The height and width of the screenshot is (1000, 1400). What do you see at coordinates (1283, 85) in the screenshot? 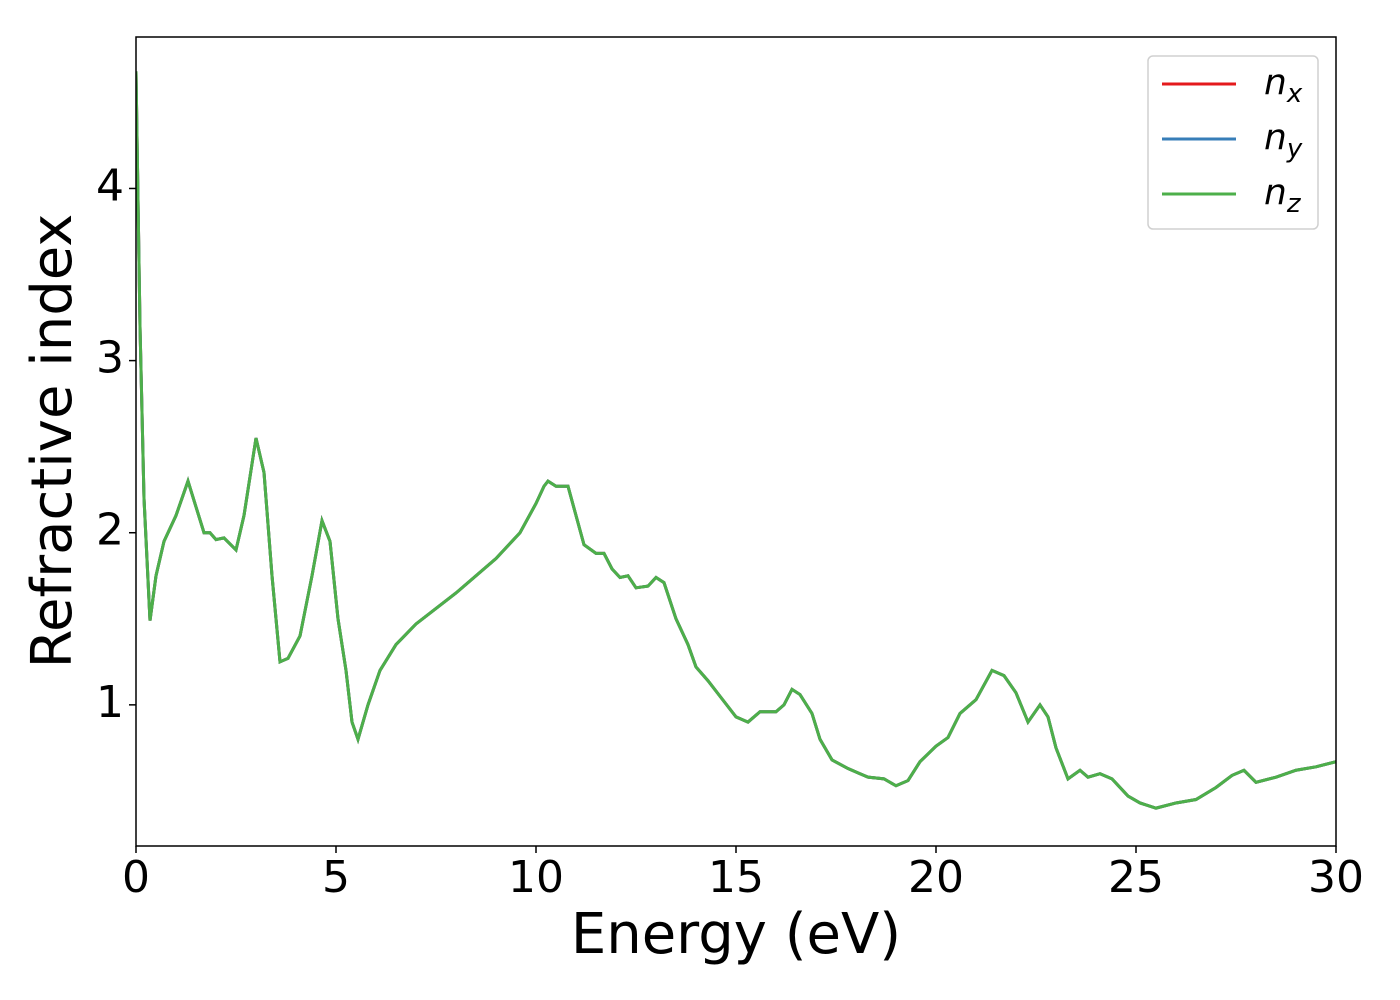
I see `legend-label: nx` at bounding box center [1283, 85].